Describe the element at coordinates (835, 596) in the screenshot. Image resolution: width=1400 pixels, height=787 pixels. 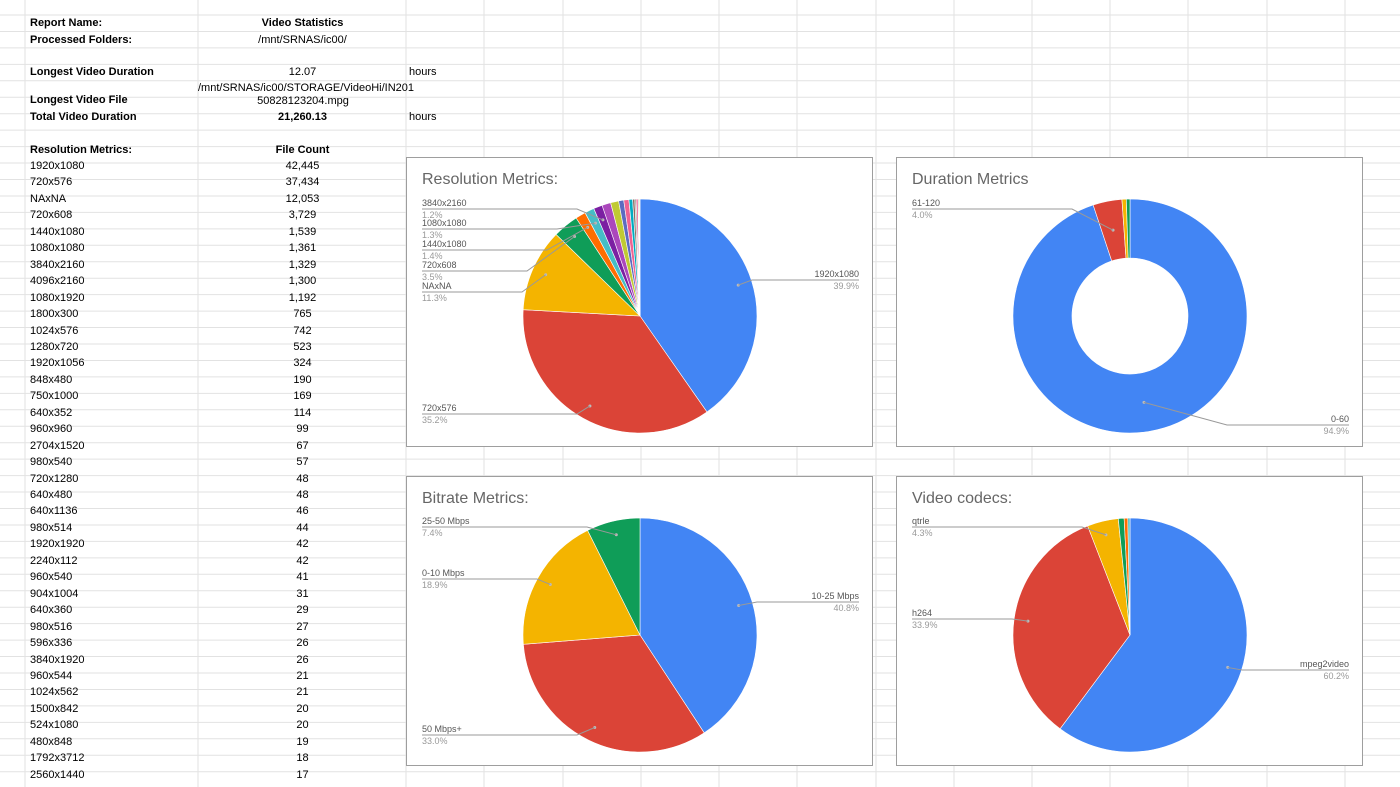
I see `slice-label: 10-25 Mbps` at that location.